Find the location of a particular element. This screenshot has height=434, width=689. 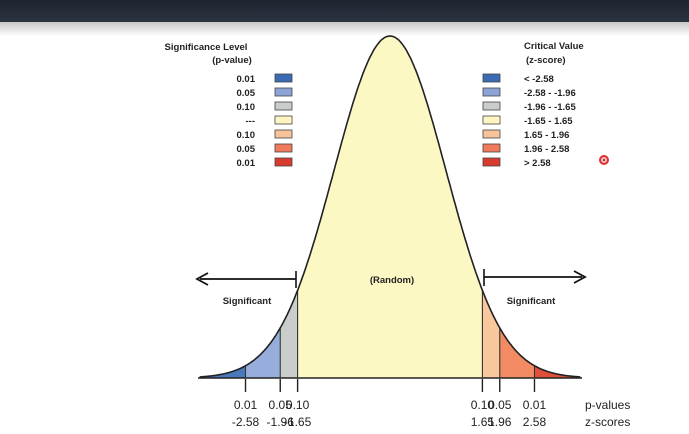

legend-right-items-label-3: -1.65 - 1.65 is located at coordinates (548, 121).